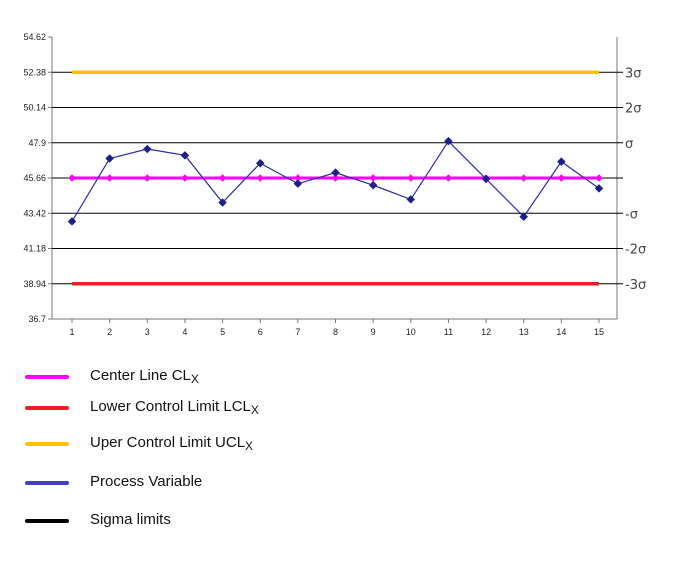 The width and height of the screenshot is (686, 563). I want to click on y-tick-label: 50.14, so click(34, 108).